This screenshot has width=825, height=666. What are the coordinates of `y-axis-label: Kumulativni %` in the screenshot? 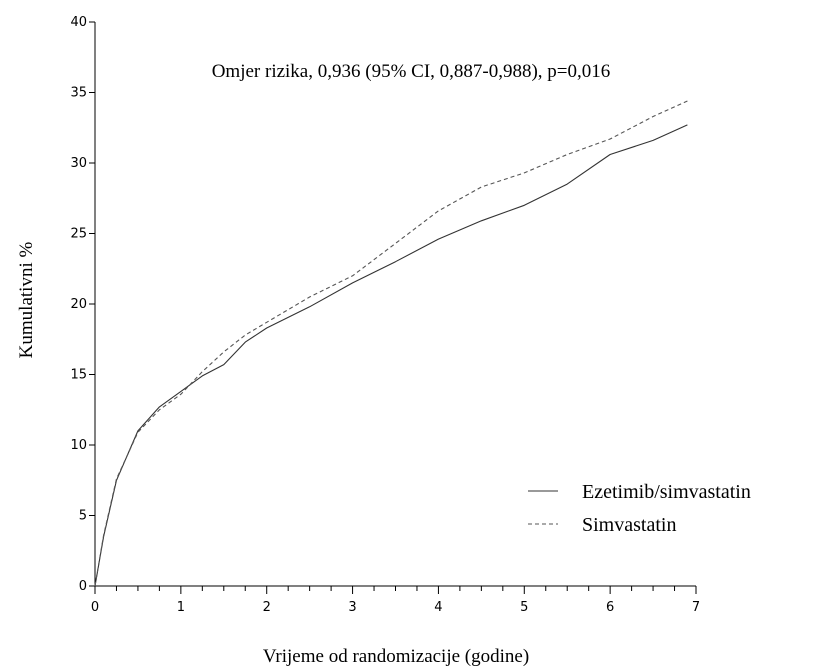 It's located at (26, 300).